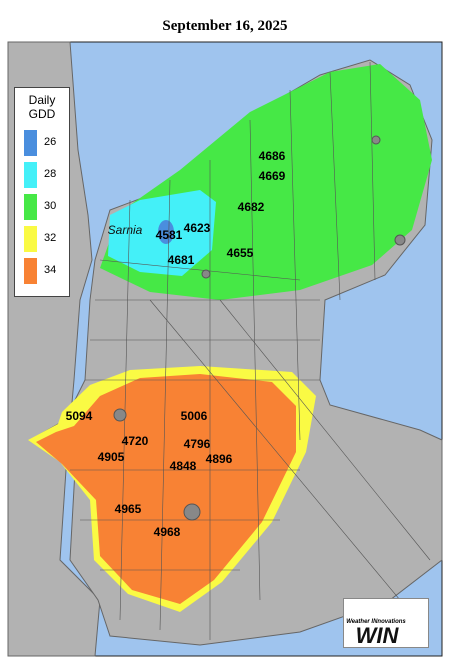 This screenshot has height=660, width=450. What do you see at coordinates (377, 635) in the screenshot?
I see `logo-name: WIN` at bounding box center [377, 635].